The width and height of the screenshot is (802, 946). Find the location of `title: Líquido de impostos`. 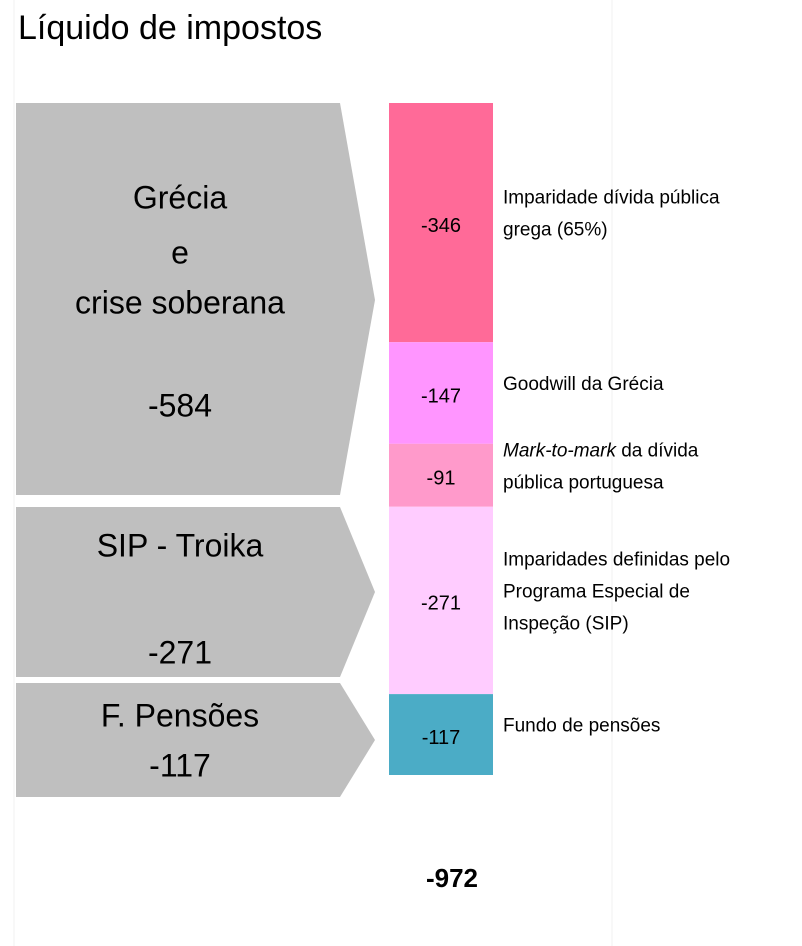

title: Líquido de impostos is located at coordinates (170, 28).